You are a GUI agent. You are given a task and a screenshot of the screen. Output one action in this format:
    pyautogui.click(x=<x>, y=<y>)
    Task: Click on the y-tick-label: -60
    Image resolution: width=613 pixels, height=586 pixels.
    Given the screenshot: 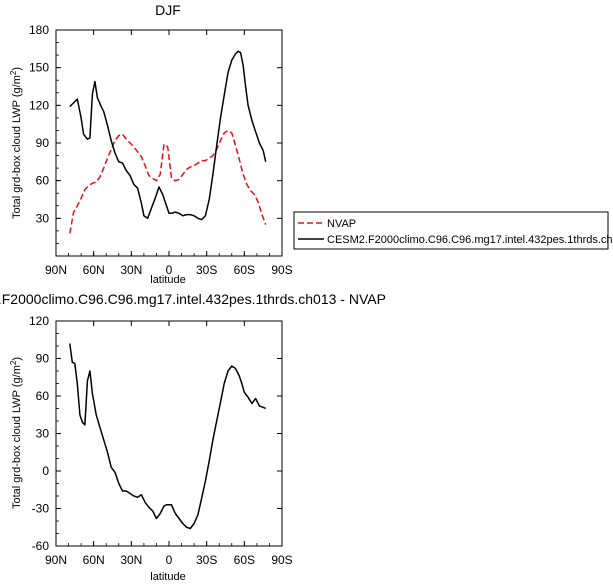 What is the action you would take?
    pyautogui.click(x=41, y=546)
    